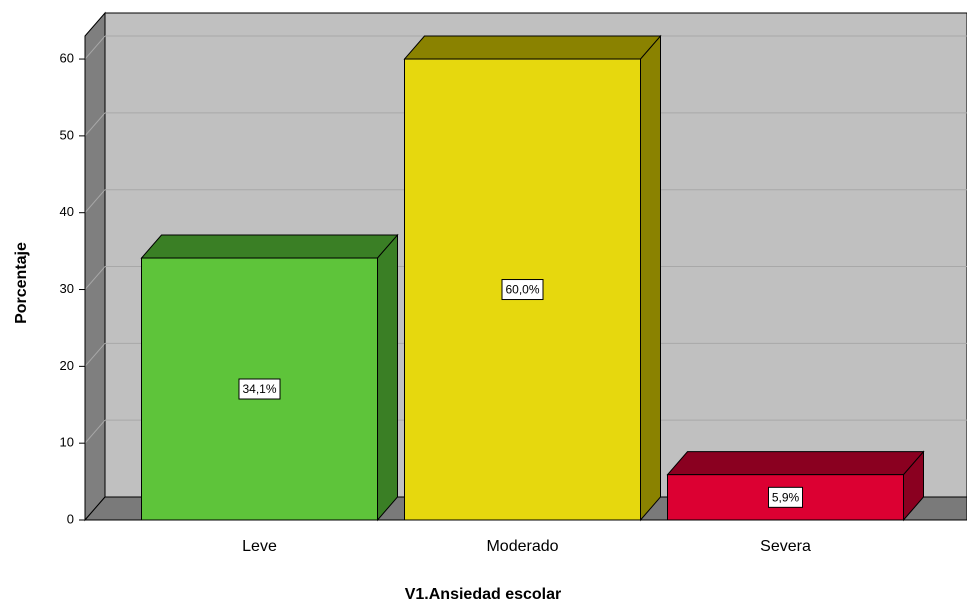  What do you see at coordinates (522, 546) in the screenshot?
I see `x-tick-label: Moderado` at bounding box center [522, 546].